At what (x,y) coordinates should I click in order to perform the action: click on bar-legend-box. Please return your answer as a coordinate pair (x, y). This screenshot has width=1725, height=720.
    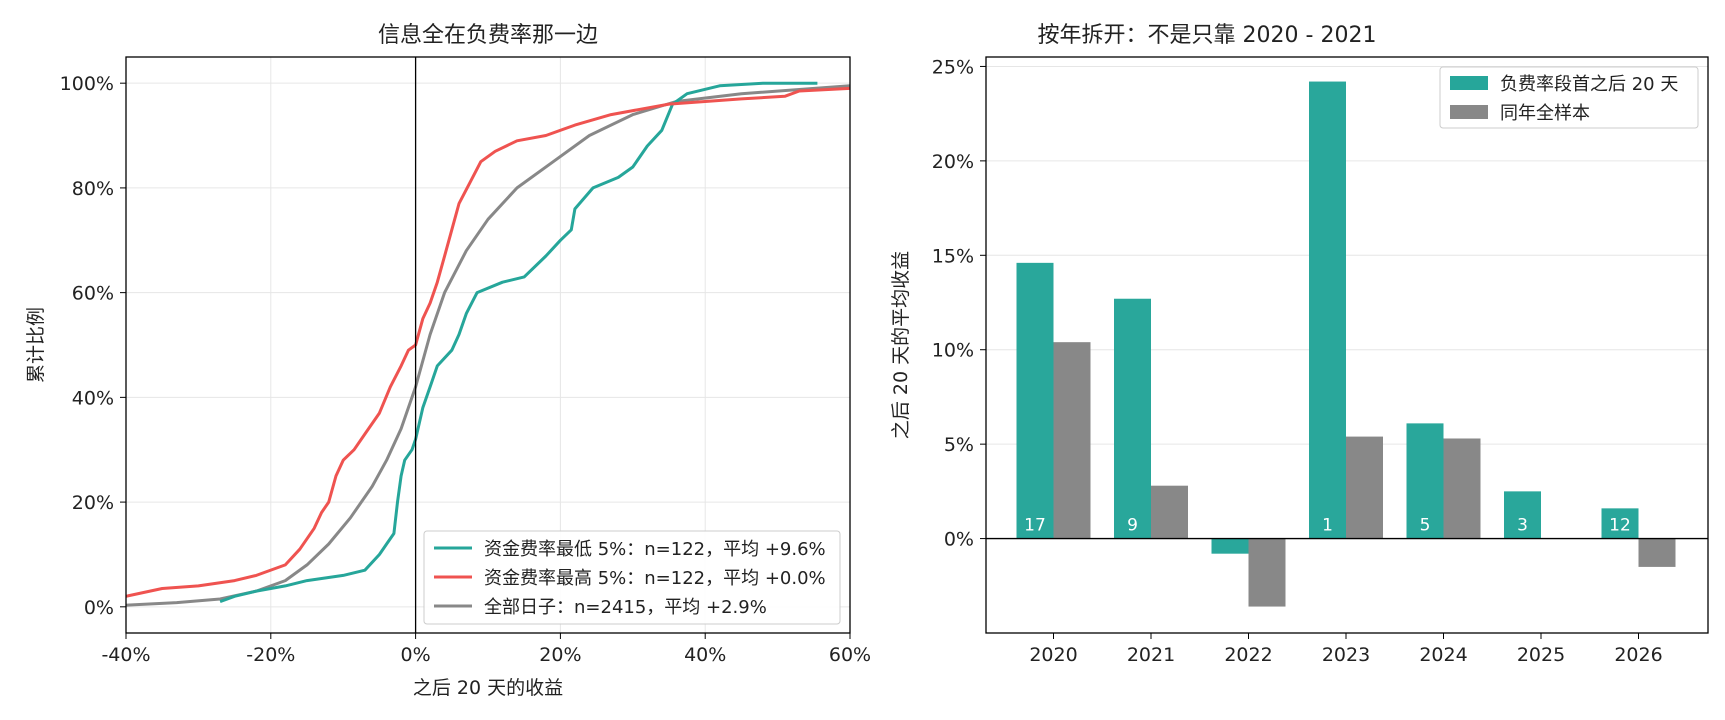
    Looking at the image, I should click on (1569, 97).